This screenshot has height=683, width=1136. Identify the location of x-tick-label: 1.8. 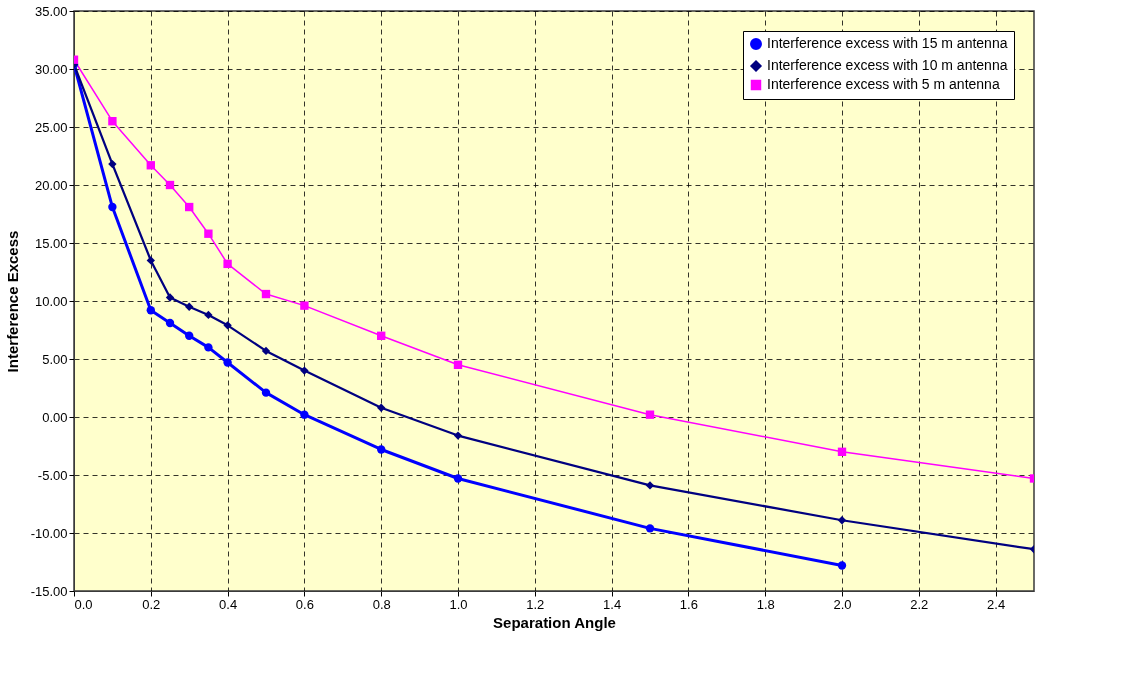
(765, 604).